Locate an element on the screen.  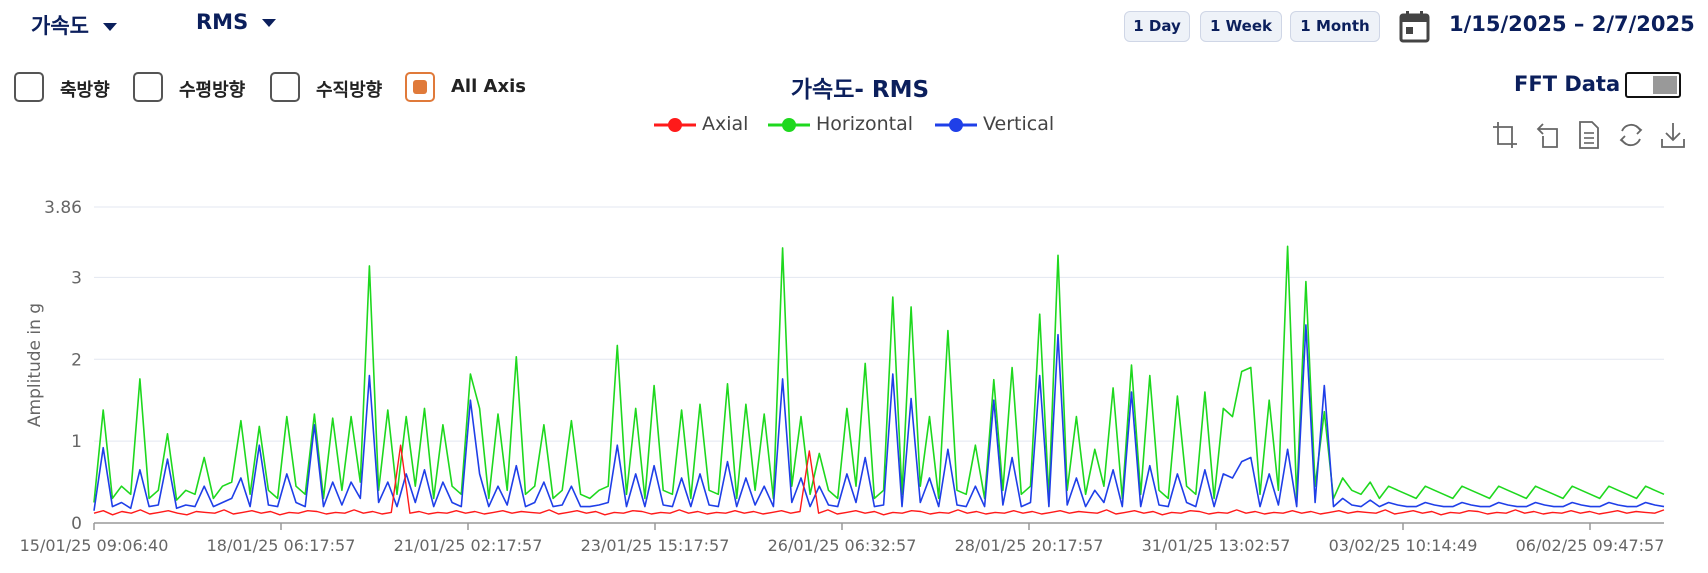
x-tick-label: 23/01/25 15:17:57 is located at coordinates (655, 545).